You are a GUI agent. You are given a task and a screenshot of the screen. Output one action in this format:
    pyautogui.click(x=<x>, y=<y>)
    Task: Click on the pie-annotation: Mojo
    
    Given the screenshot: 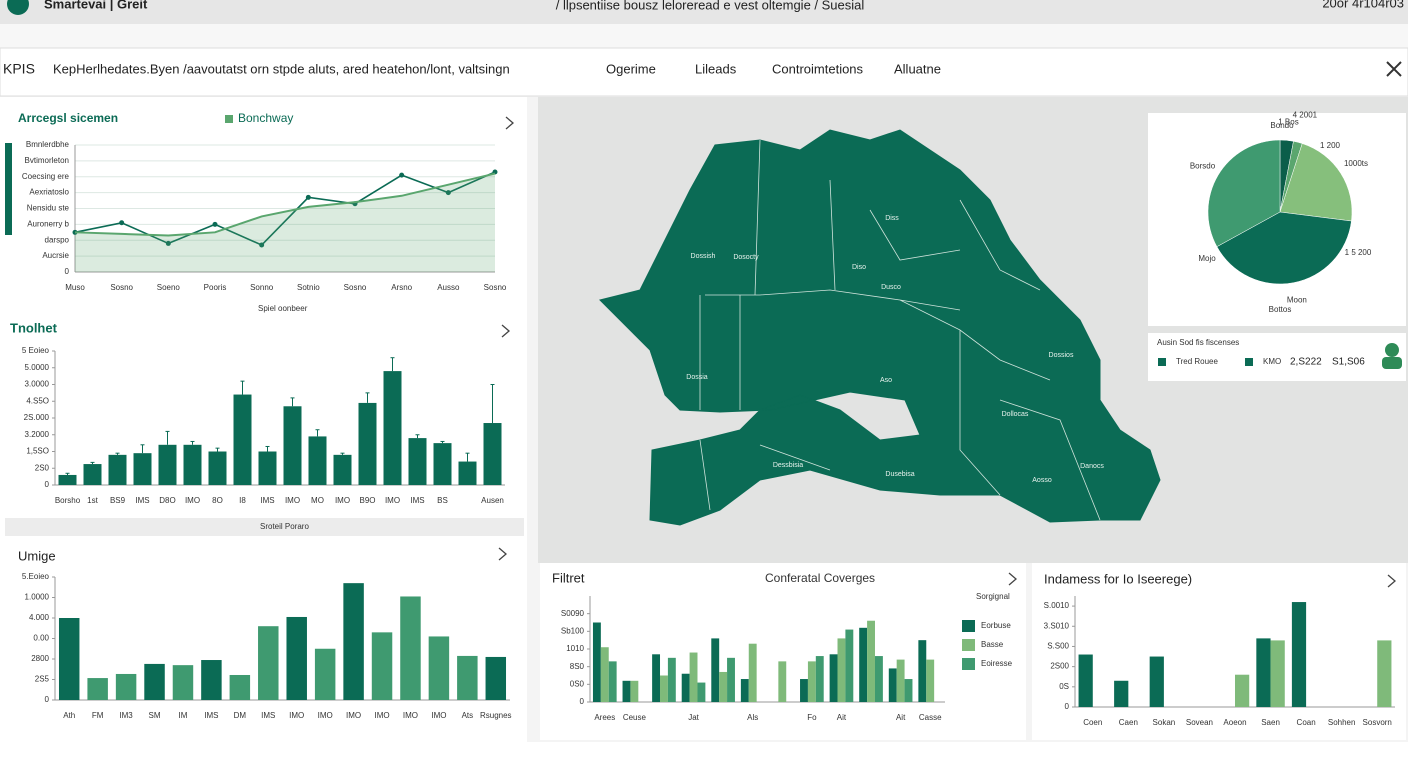 What is the action you would take?
    pyautogui.click(x=1207, y=258)
    